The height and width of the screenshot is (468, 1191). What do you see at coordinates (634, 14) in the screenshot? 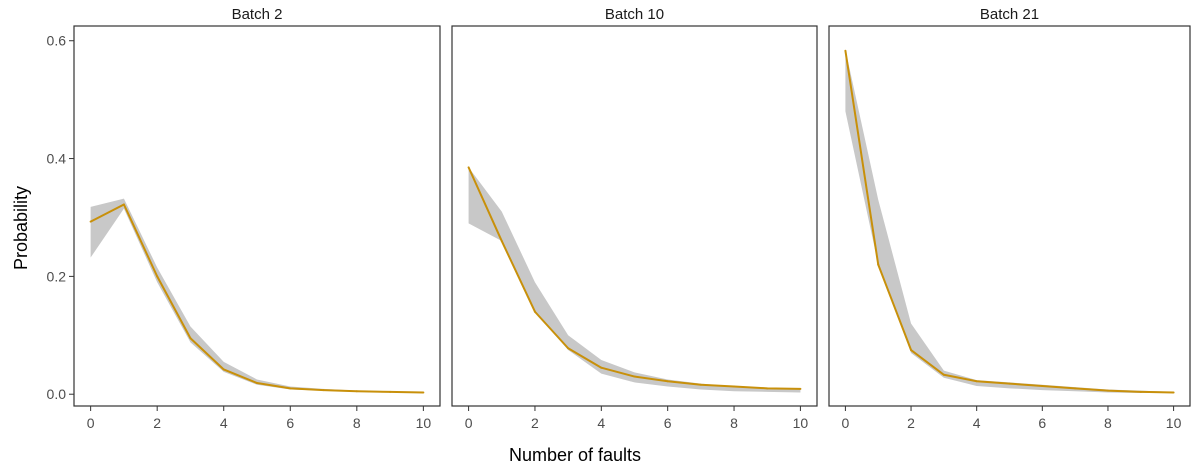
I see `panel-strip-label: Batch 10` at bounding box center [634, 14].